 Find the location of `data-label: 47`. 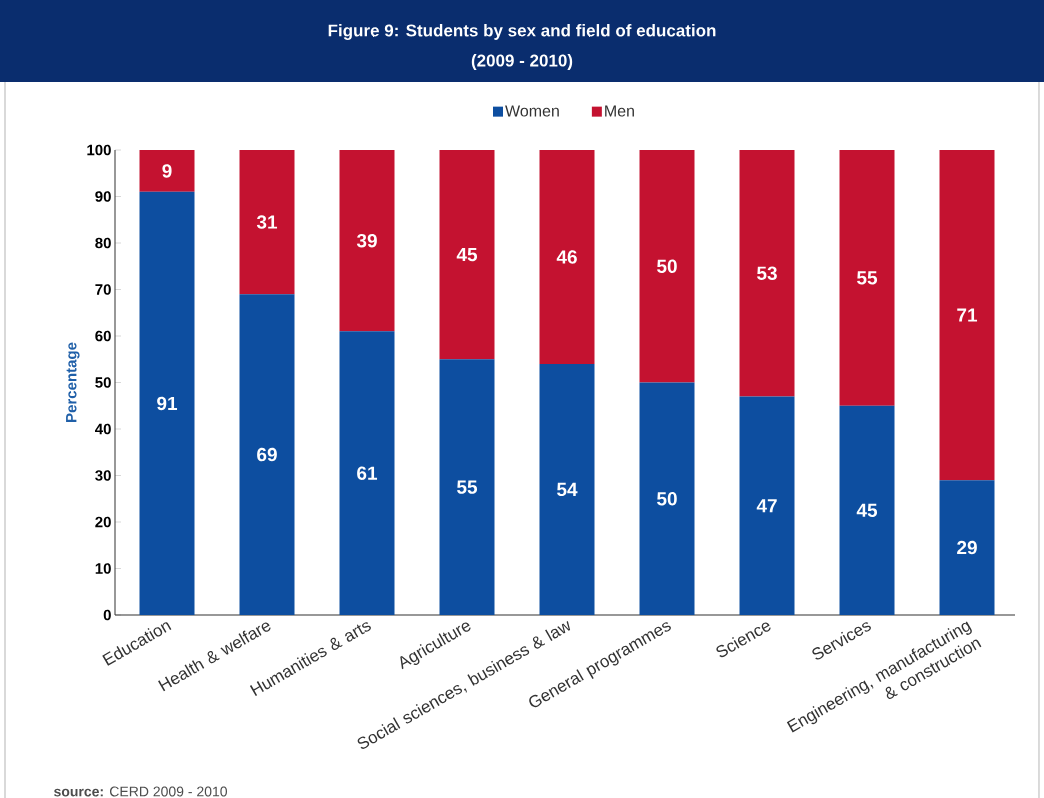

data-label: 47 is located at coordinates (766, 506).